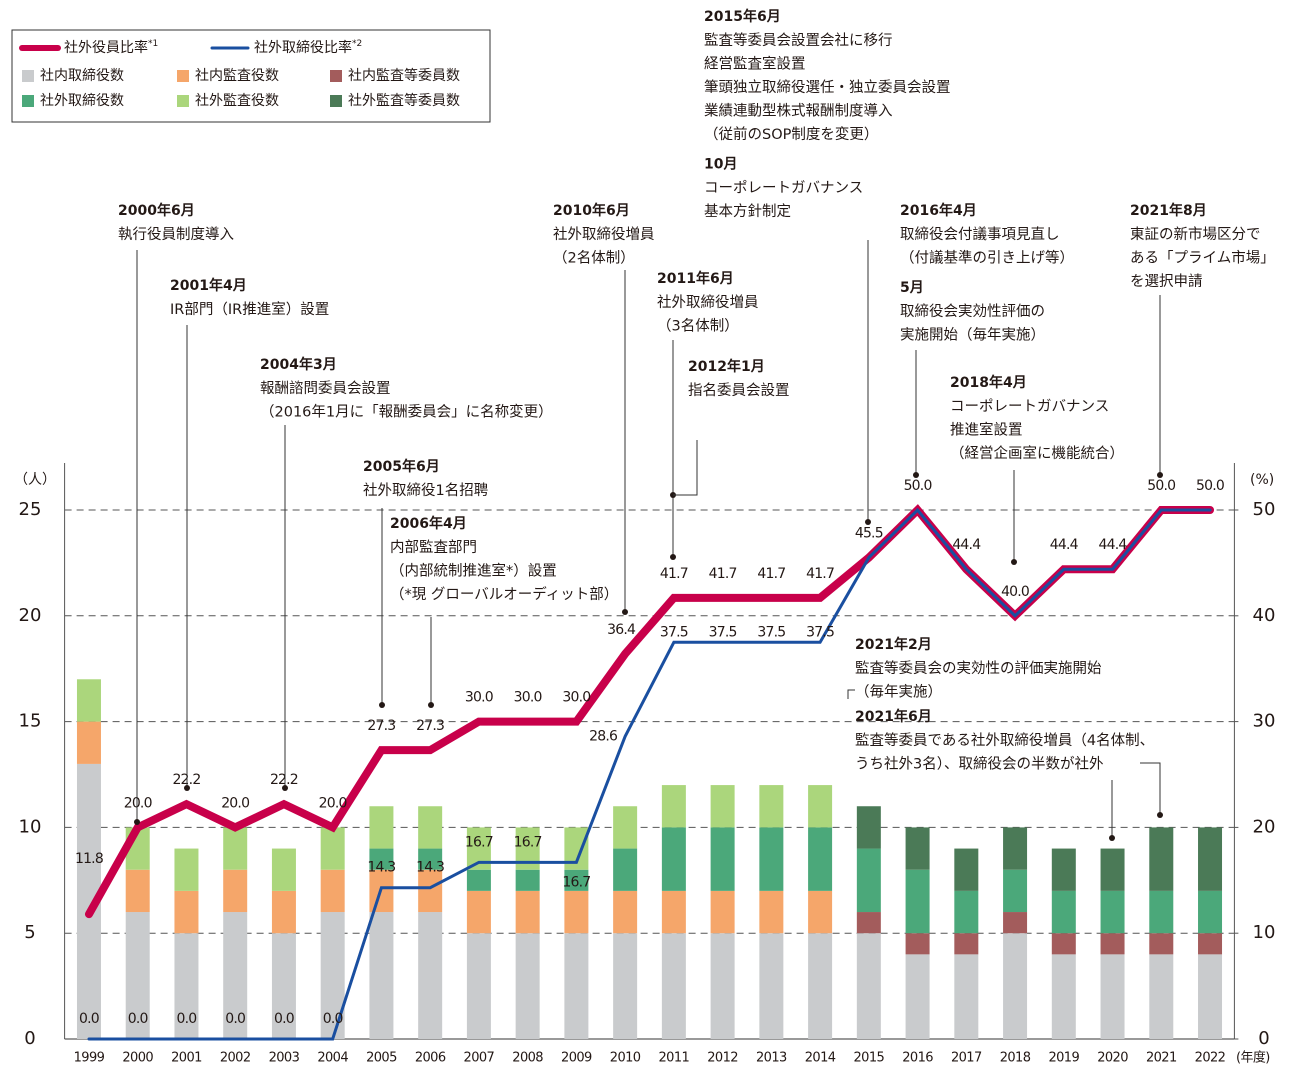  What do you see at coordinates (576, 882) in the screenshot?
I see `data-label: 16.7` at bounding box center [576, 882].